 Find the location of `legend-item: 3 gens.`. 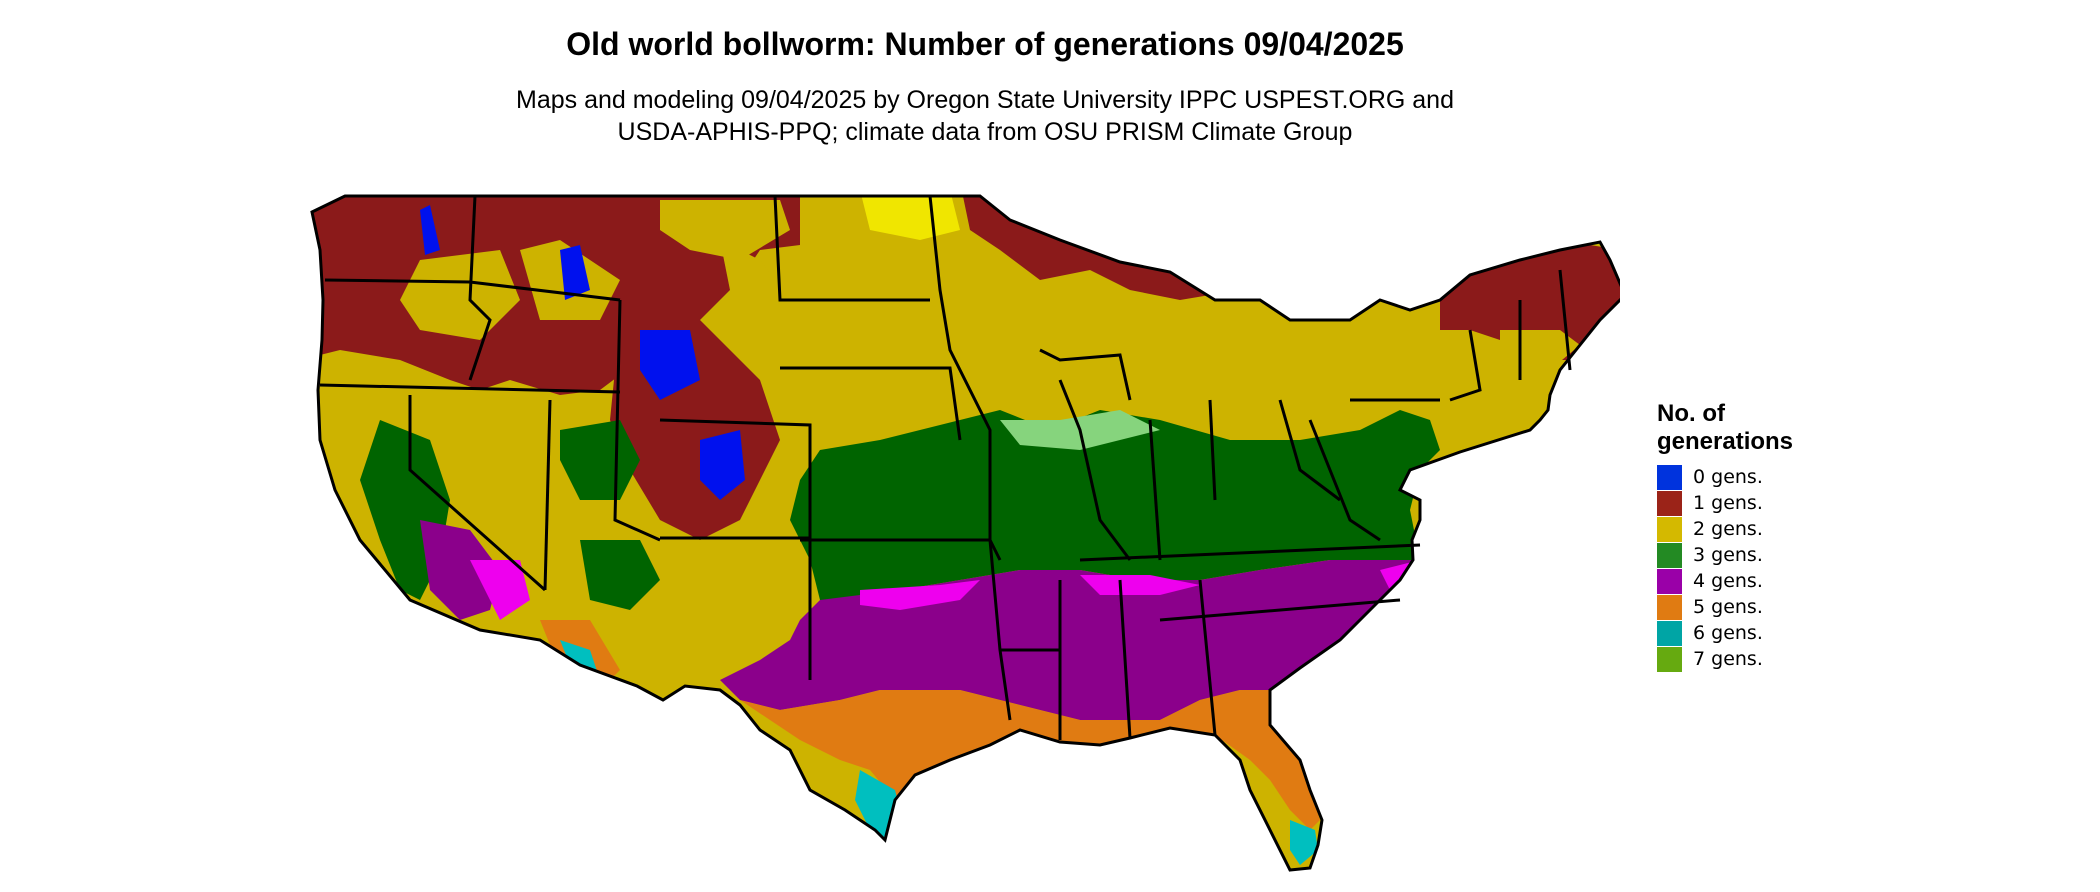

legend-item: 3 gens. is located at coordinates (1787, 555).